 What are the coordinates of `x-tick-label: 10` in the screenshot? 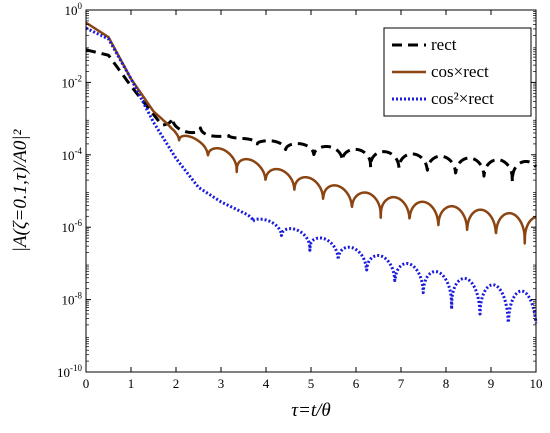 It's located at (536, 383).